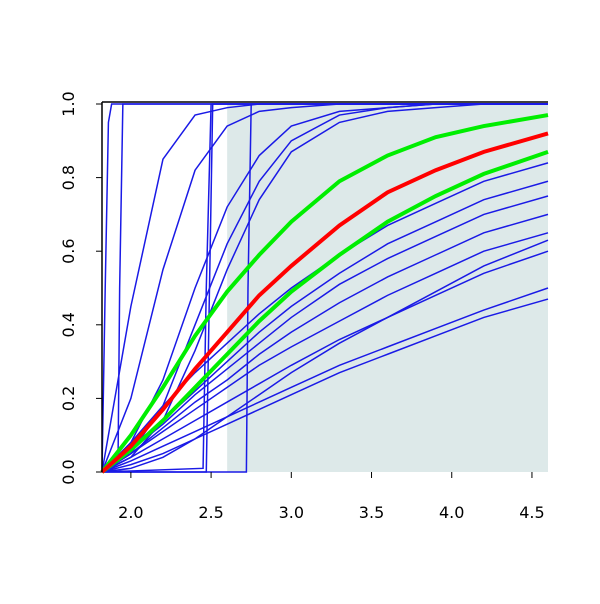  I want to click on x-tick-label: 3.0, so click(291, 512).